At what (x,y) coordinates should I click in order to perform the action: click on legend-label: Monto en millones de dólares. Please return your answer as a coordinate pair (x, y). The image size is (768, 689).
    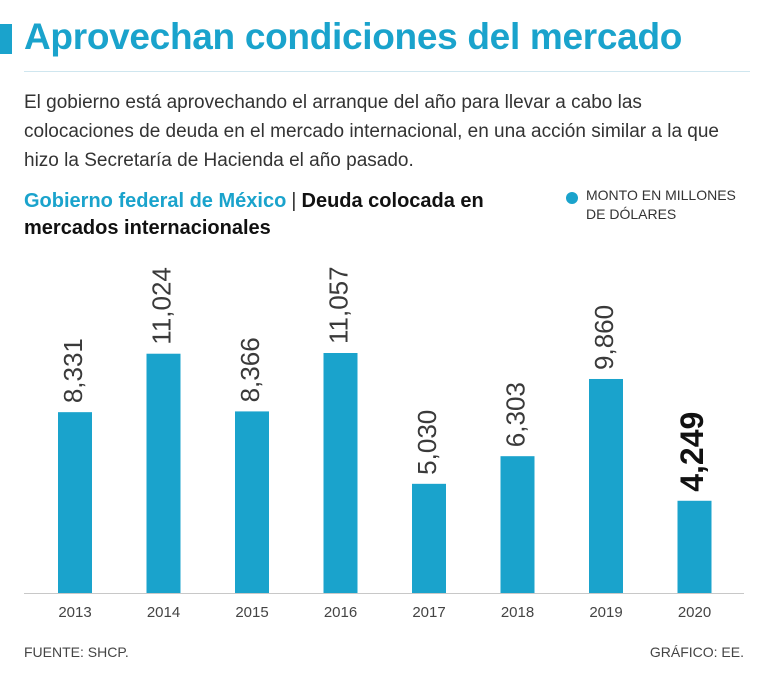
    Looking at the image, I should click on (661, 204).